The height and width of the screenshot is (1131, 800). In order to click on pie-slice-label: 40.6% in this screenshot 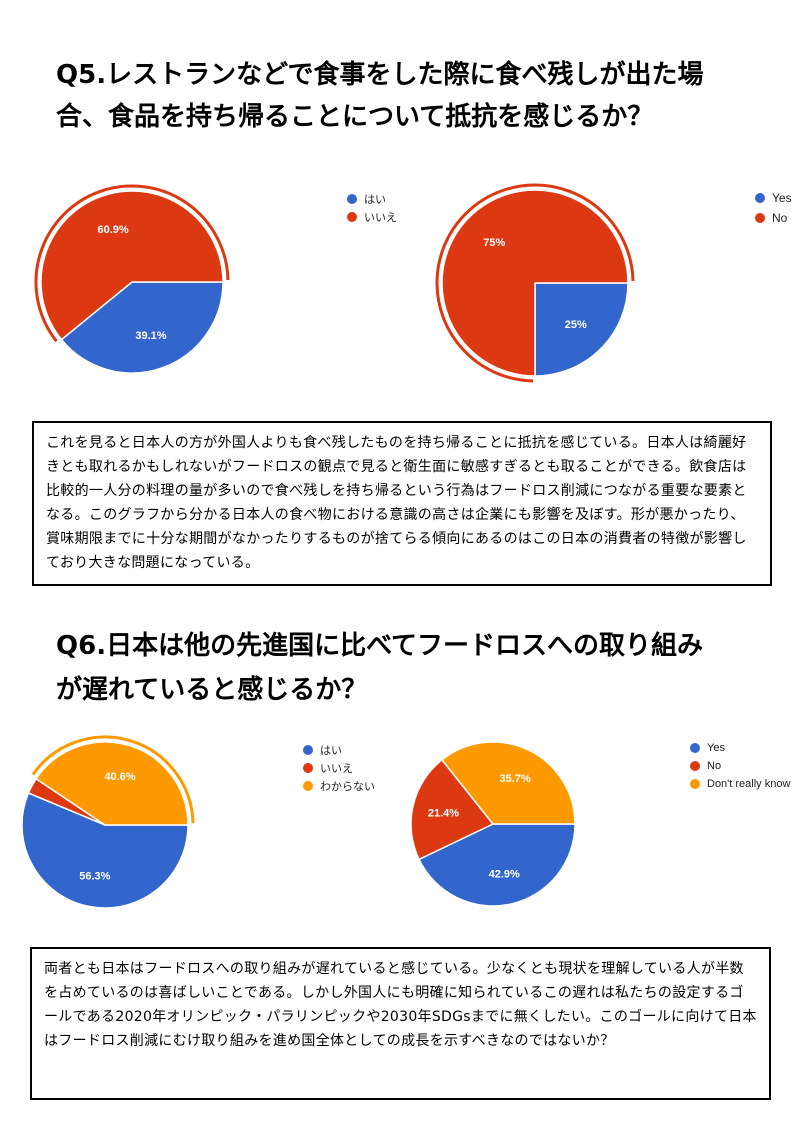, I will do `click(119, 777)`.